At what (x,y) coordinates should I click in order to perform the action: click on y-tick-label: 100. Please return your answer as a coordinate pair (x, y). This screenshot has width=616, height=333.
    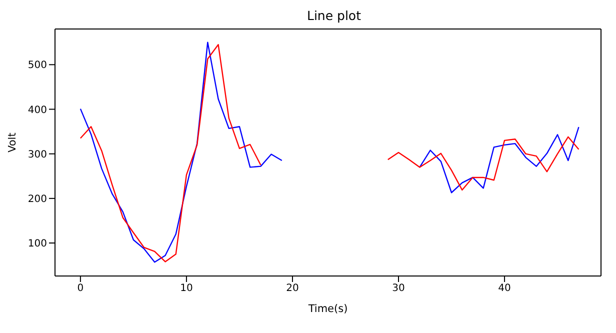
    Looking at the image, I should click on (37, 244).